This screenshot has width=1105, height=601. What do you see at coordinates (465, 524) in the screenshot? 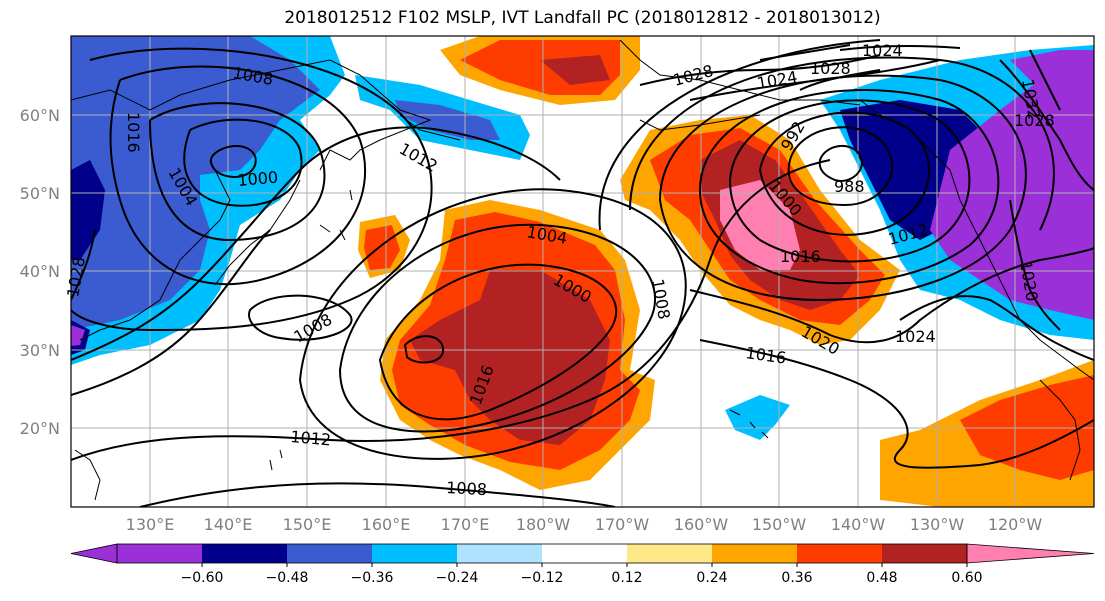
I see `lon-label: 170°E` at bounding box center [465, 524].